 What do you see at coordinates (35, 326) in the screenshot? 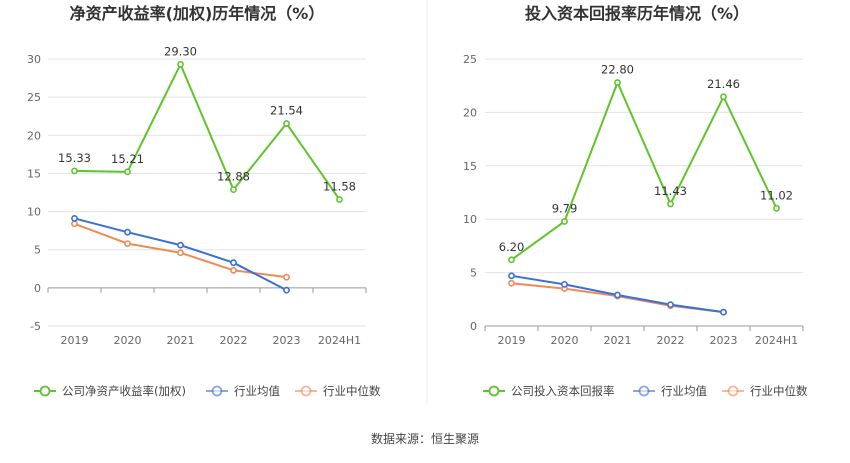
I see `y-tick-label: -5` at bounding box center [35, 326].